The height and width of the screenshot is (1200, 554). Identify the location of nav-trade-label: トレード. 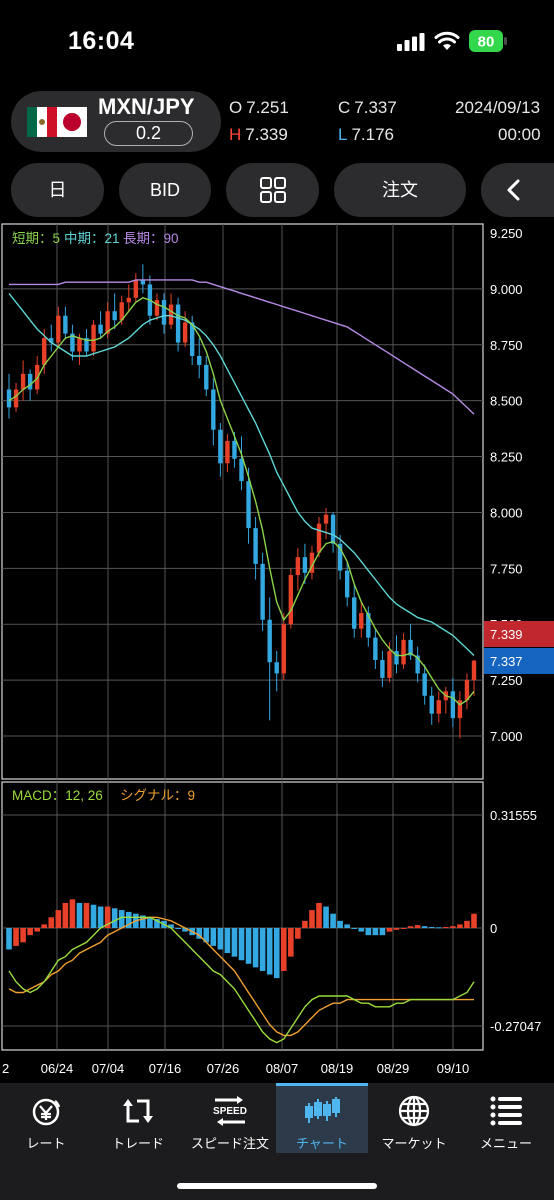
(137, 1143).